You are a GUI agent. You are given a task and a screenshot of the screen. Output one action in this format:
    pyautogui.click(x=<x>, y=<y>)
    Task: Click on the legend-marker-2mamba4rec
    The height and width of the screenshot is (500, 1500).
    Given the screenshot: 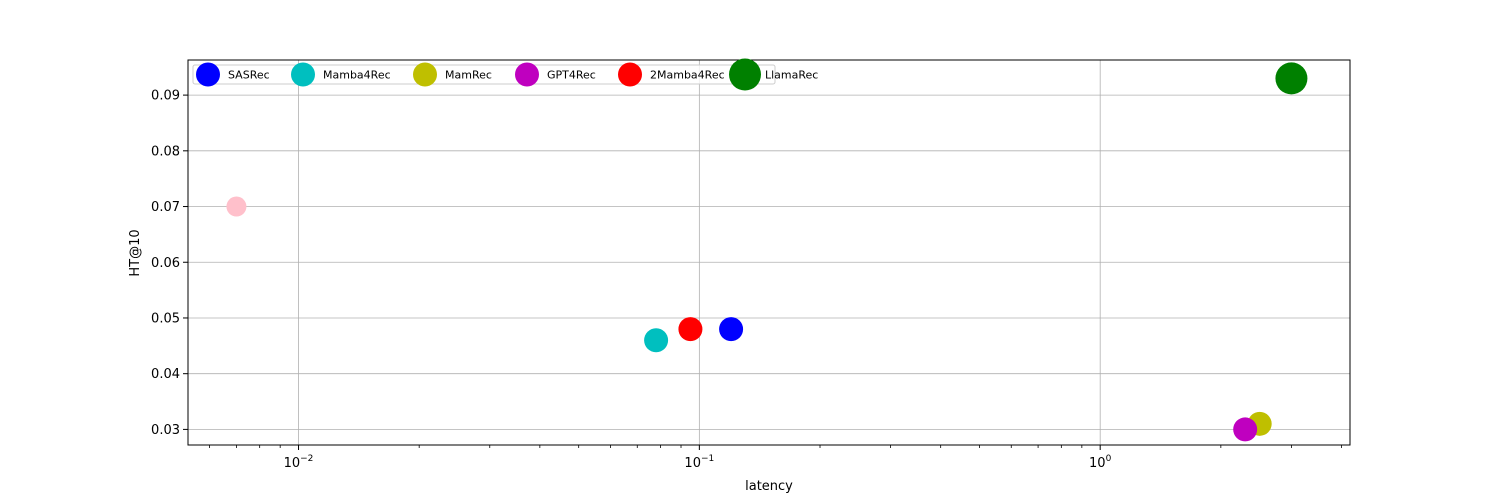 What is the action you would take?
    pyautogui.click(x=630, y=74)
    